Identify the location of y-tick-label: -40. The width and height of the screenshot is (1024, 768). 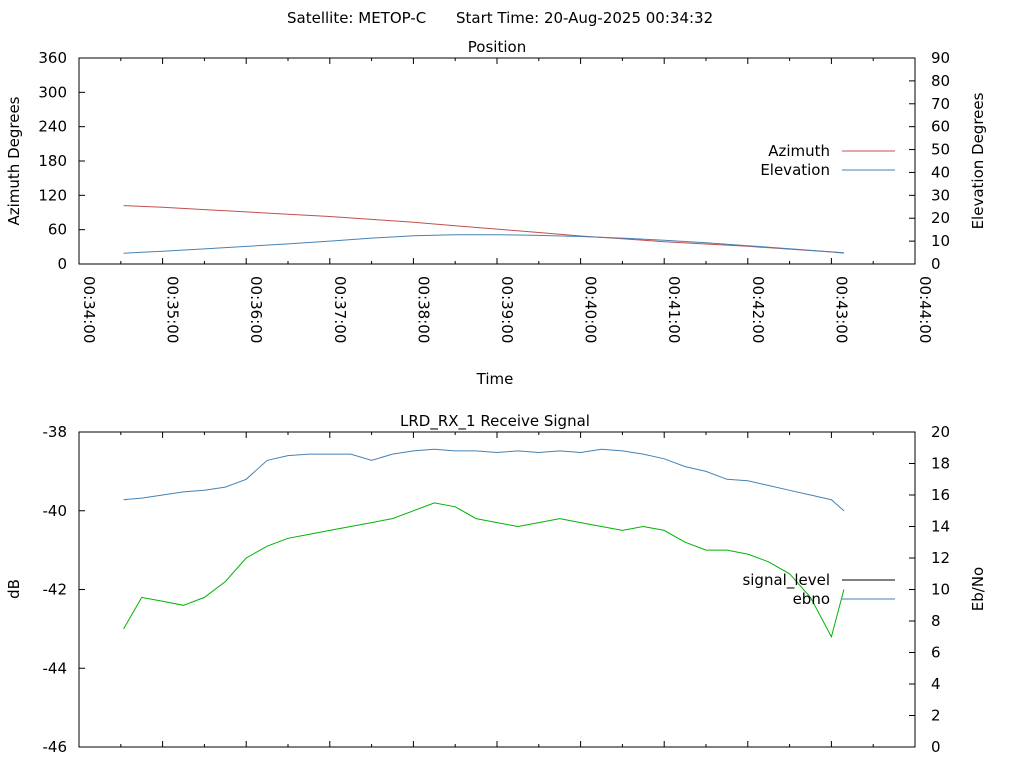
(55, 511).